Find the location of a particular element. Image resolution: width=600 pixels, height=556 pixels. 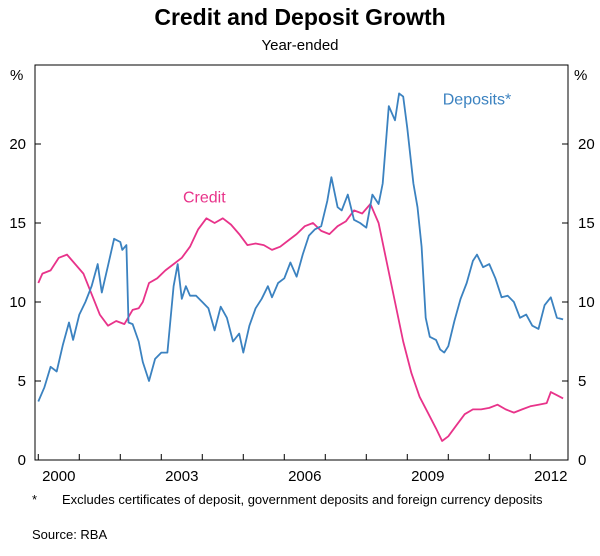

y-tick-right-label: 15 is located at coordinates (586, 223).